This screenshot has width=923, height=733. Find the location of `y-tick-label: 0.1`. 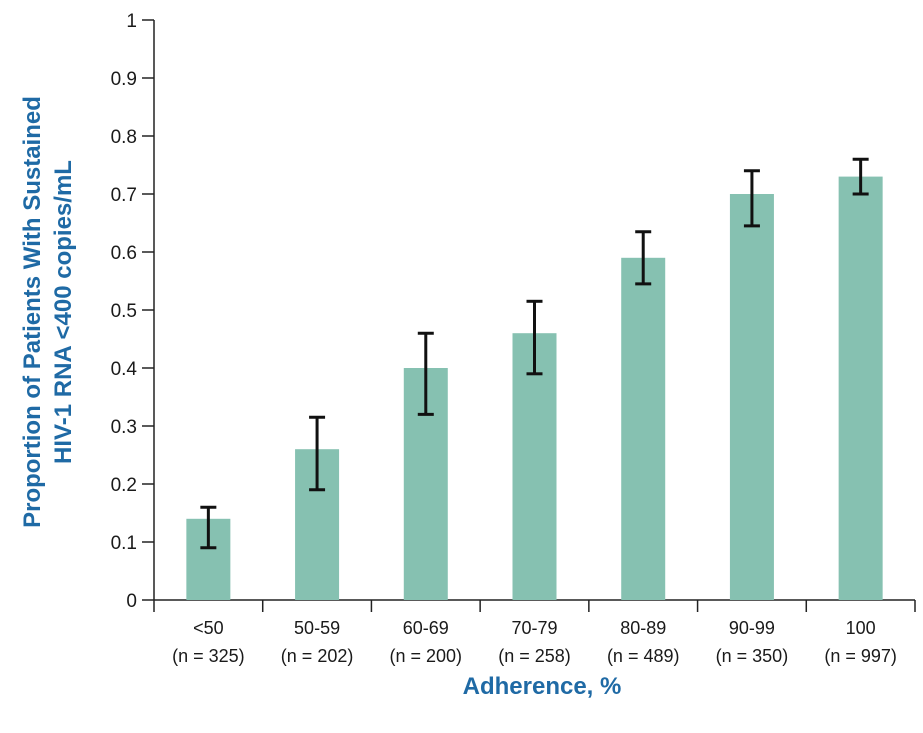

y-tick-label: 0.1 is located at coordinates (124, 543).